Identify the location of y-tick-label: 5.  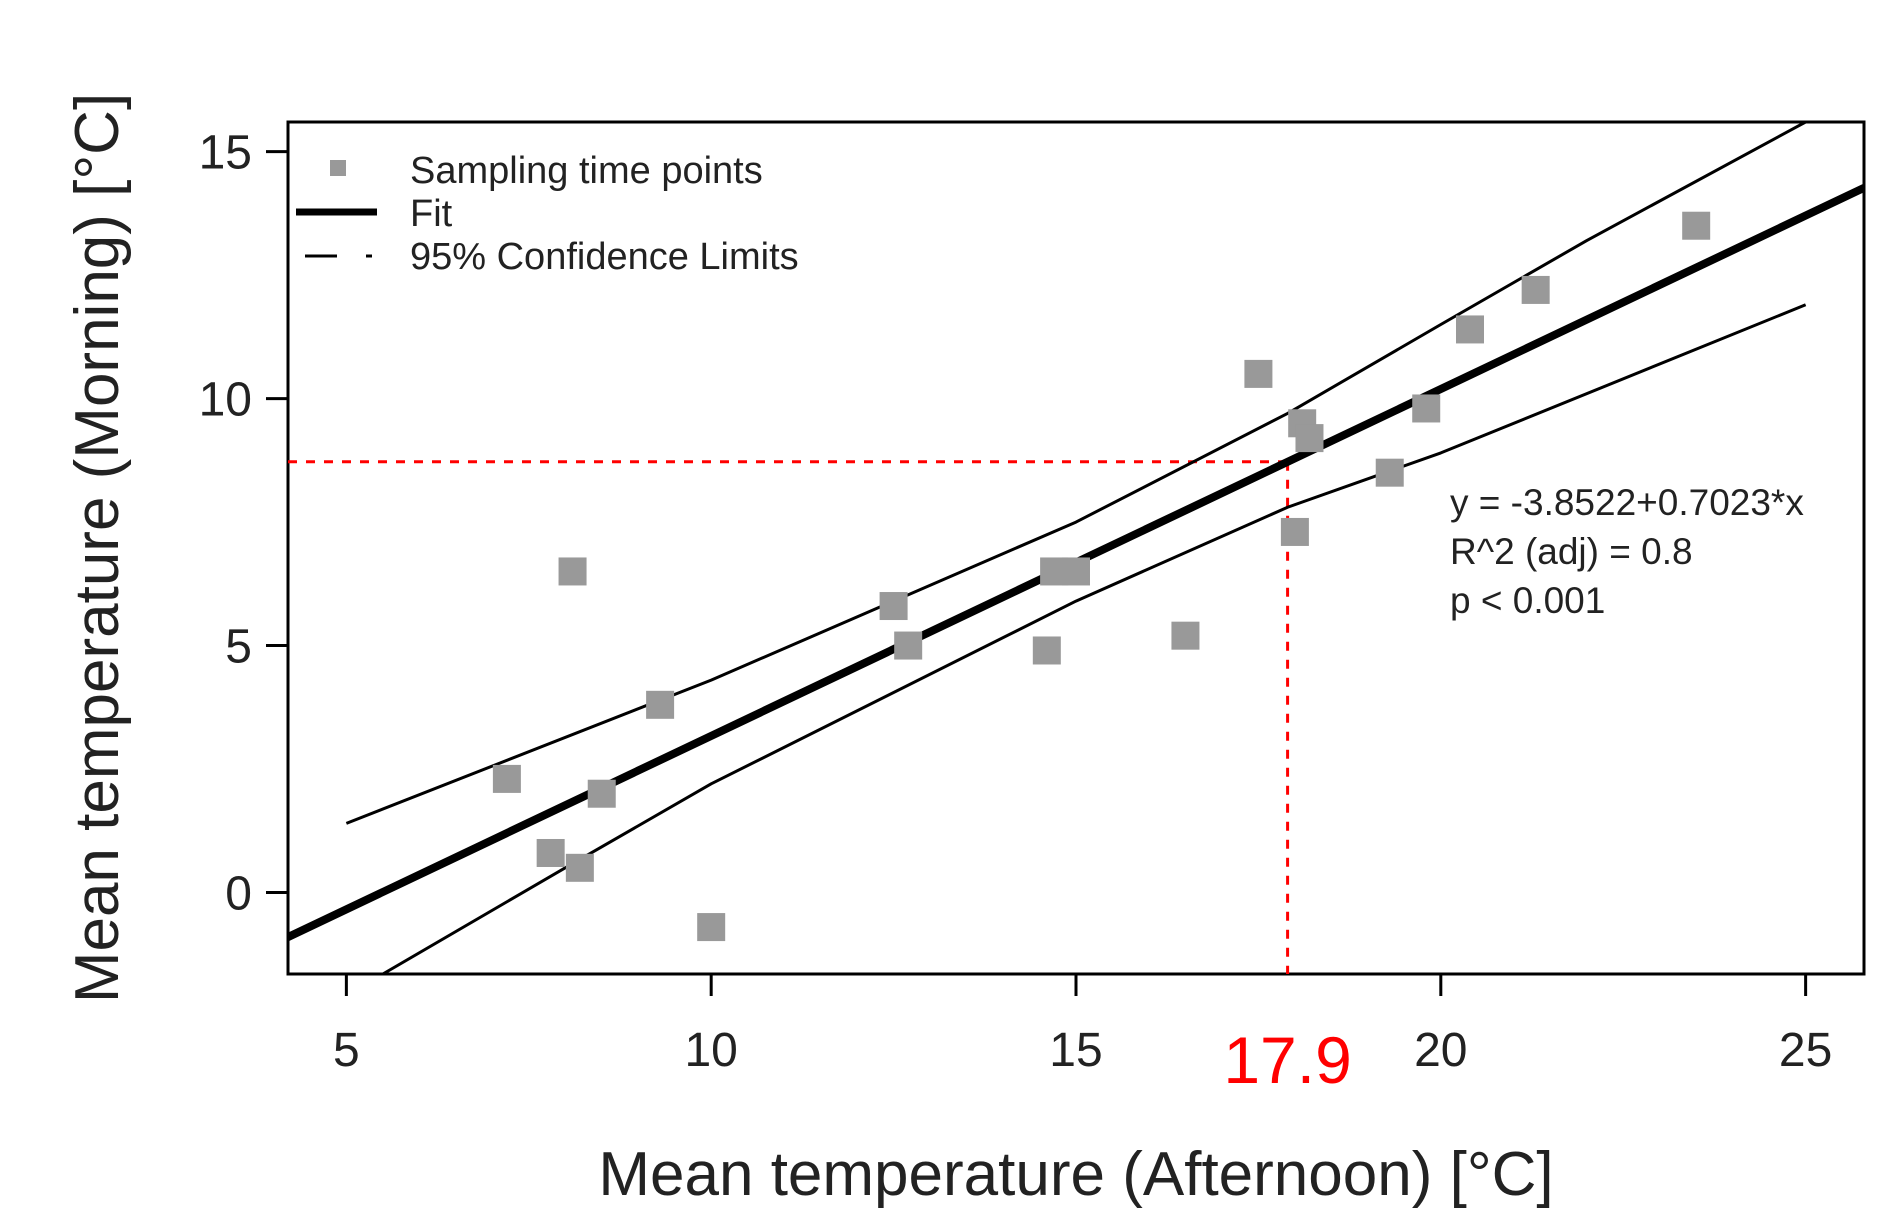
(238, 647).